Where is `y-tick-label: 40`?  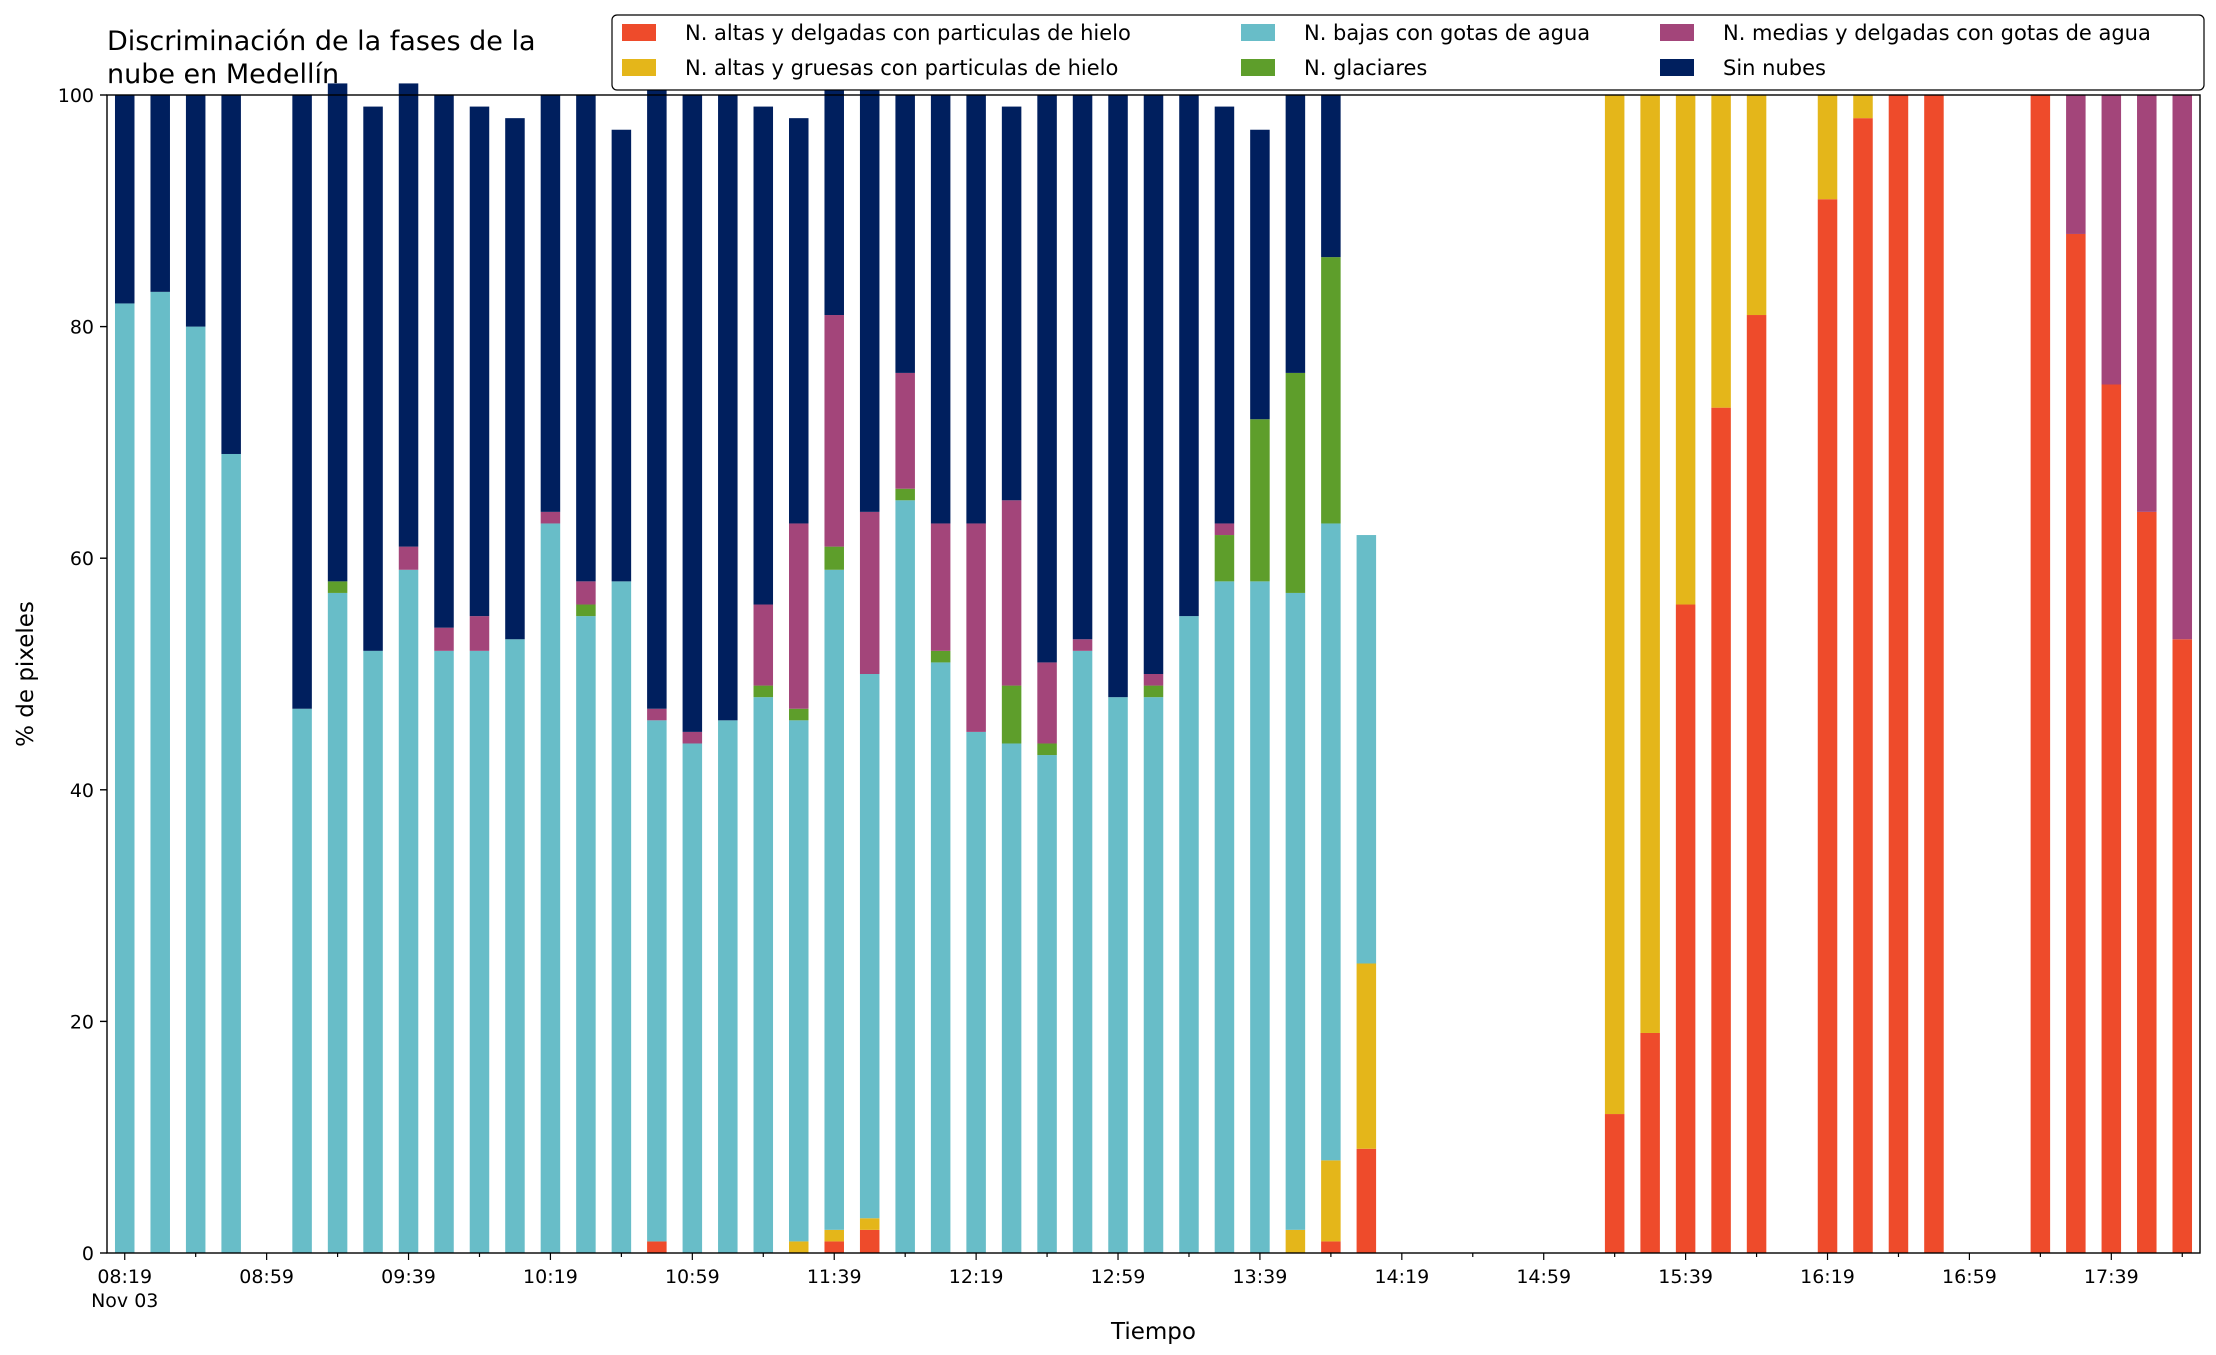
y-tick-label: 40 is located at coordinates (82, 791).